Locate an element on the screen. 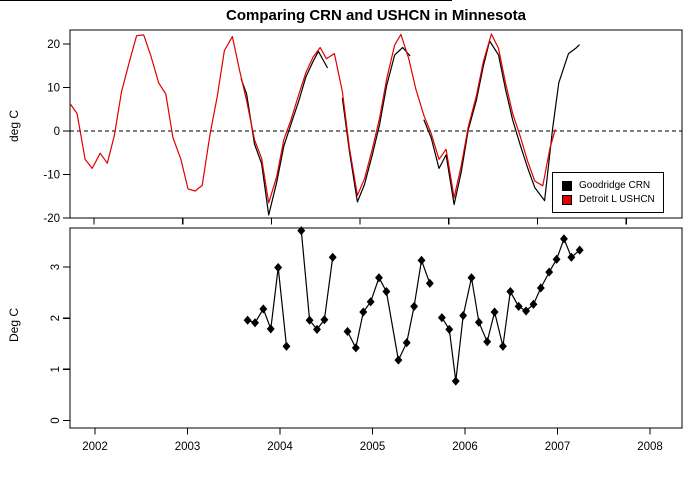 This screenshot has width=689, height=481. legend-label: Detroit L USHCN is located at coordinates (617, 199).